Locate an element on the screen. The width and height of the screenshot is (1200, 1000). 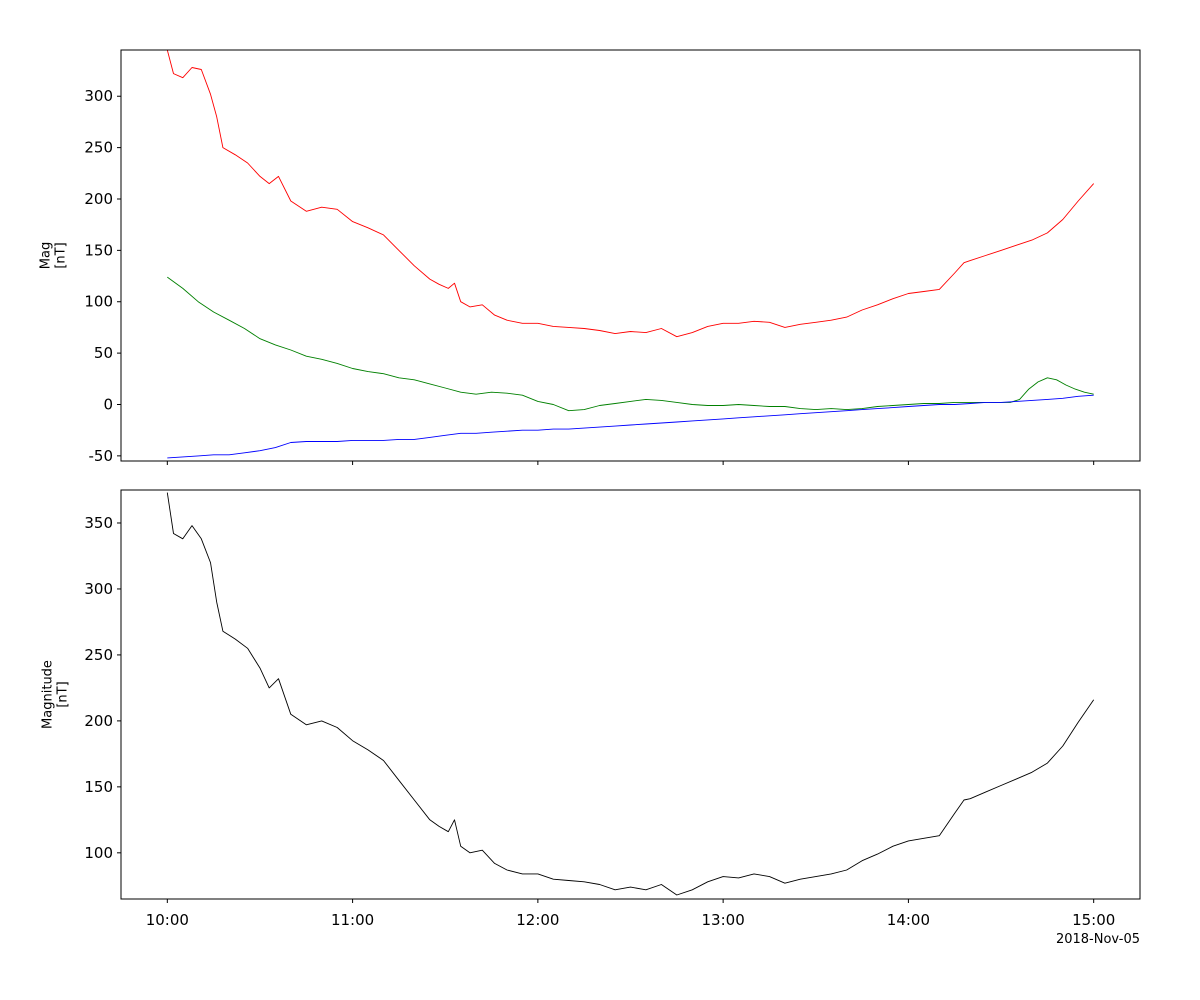
date-label: 2018-Nov-05 is located at coordinates (1098, 939).